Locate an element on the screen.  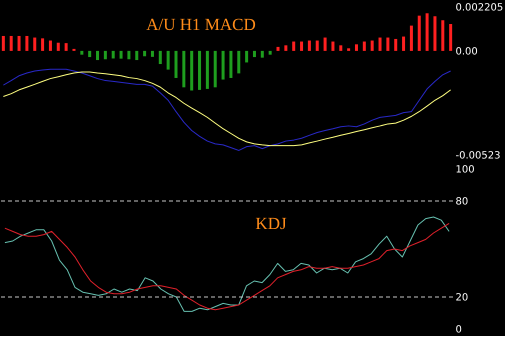
y-tick-label: 80 is located at coordinates (462, 202).